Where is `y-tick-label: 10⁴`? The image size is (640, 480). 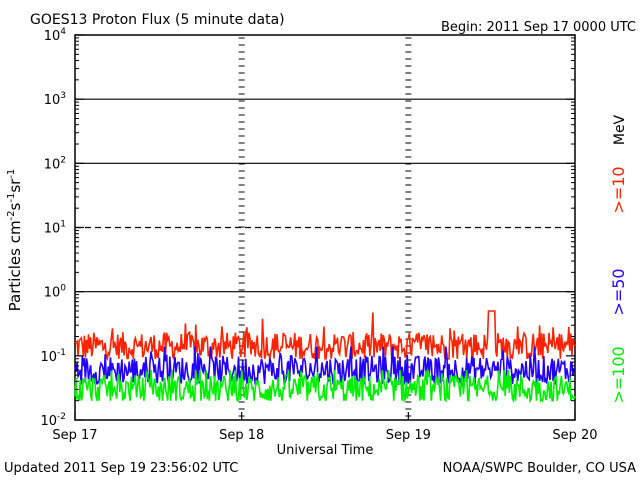 y-tick-label: 10⁴ is located at coordinates (55, 35).